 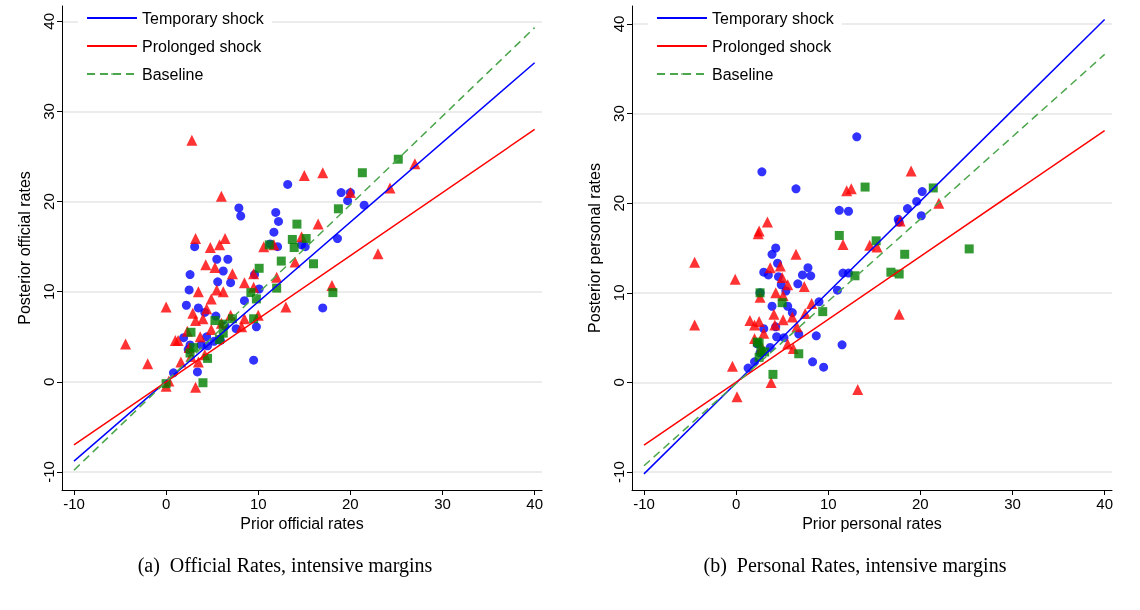 What do you see at coordinates (24, 248) in the screenshot?
I see `y-axis-title: Posterior official rates` at bounding box center [24, 248].